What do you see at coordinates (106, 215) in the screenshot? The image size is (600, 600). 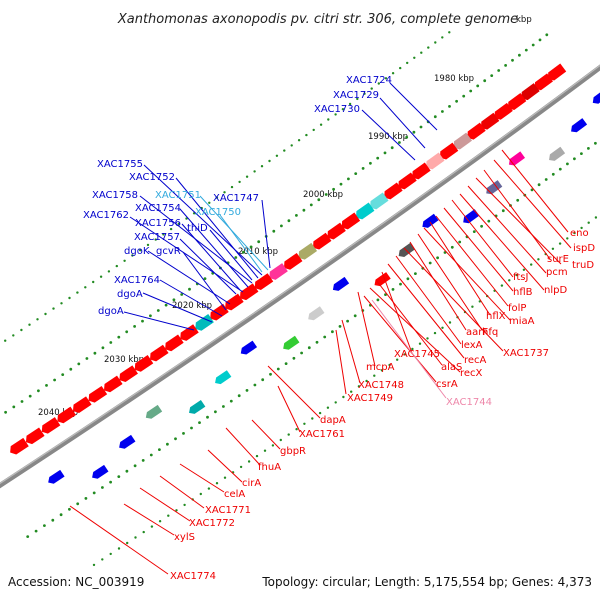 I see `gene-label-xac1762: XAC1762` at bounding box center [106, 215].